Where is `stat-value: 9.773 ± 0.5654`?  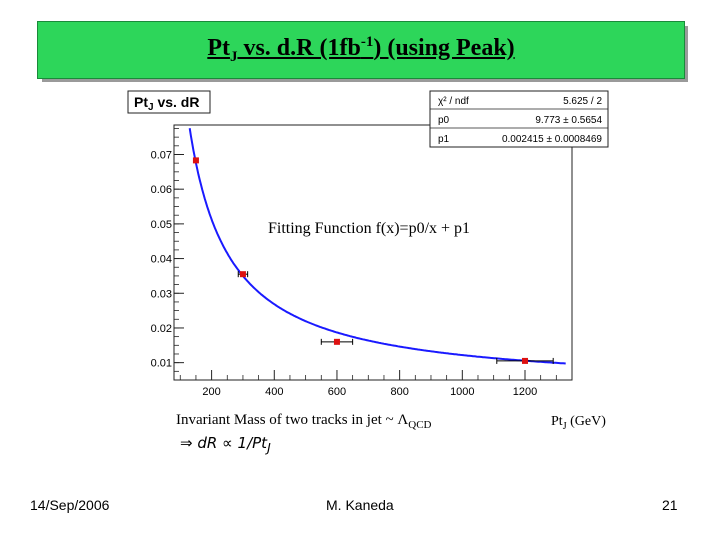 stat-value: 9.773 ± 0.5654 is located at coordinates (568, 120).